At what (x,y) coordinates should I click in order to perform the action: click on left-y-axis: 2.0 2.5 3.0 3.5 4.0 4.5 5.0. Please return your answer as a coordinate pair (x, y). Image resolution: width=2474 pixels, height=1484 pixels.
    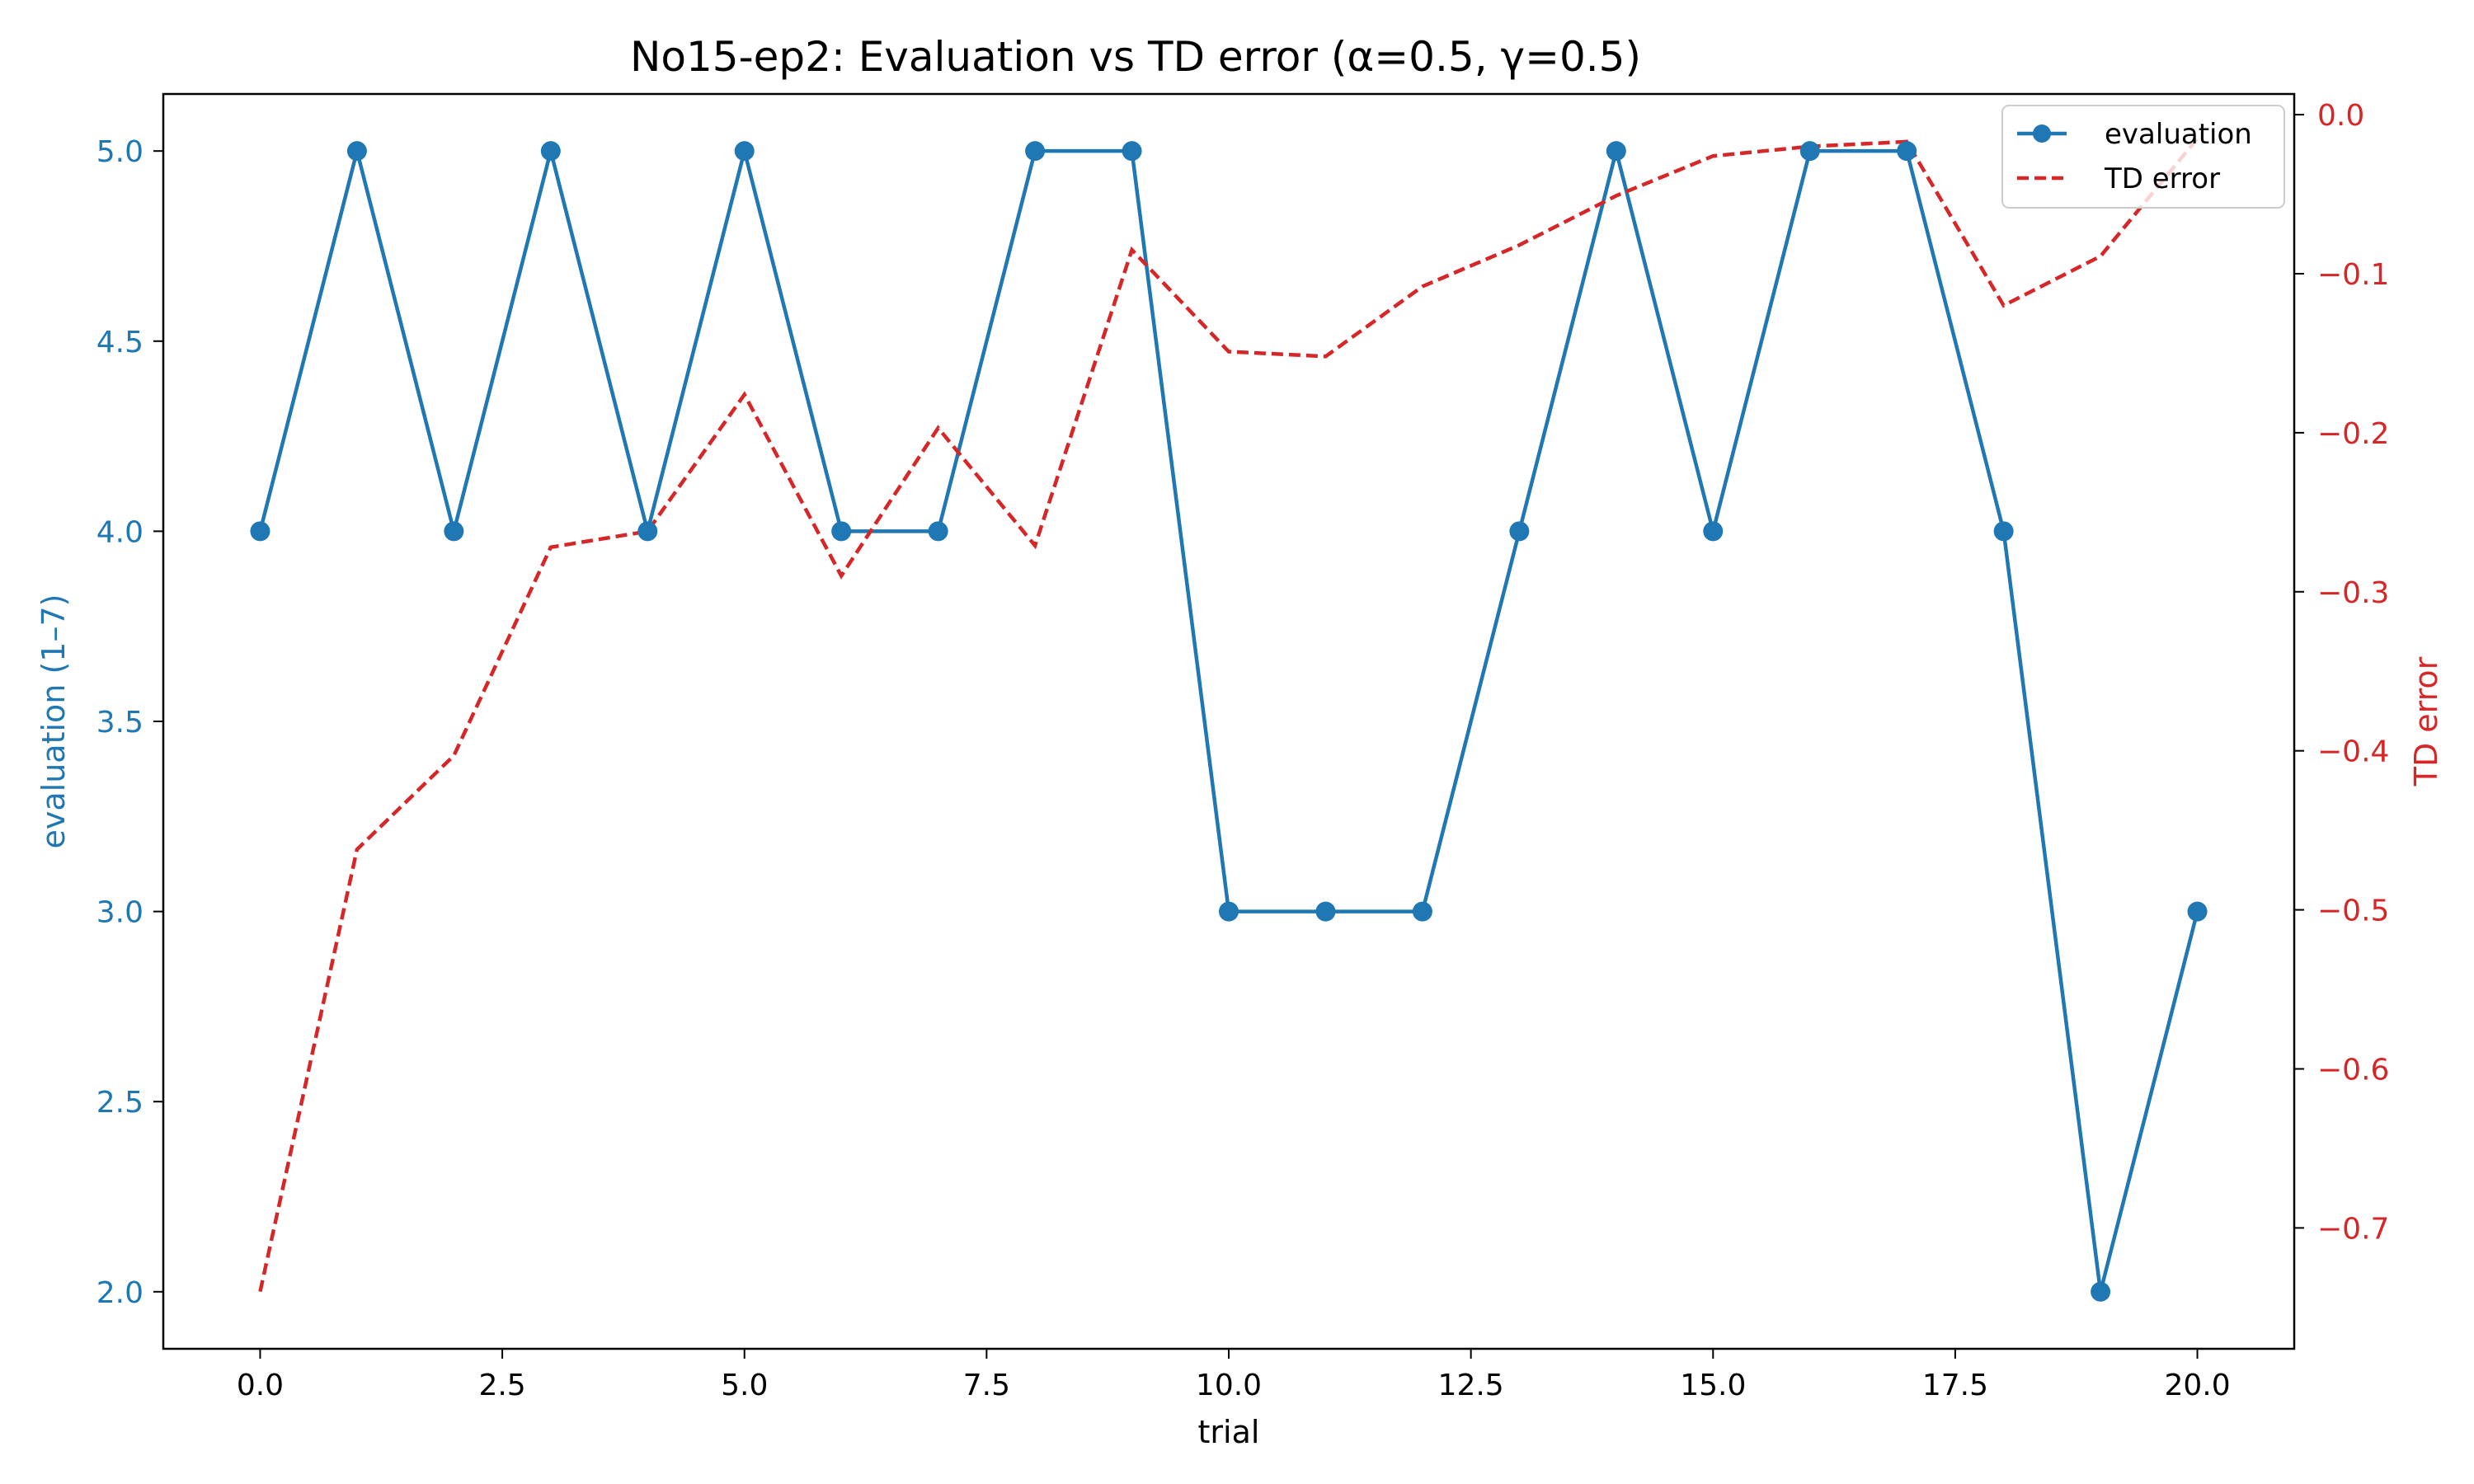
    Looking at the image, I should click on (129, 722).